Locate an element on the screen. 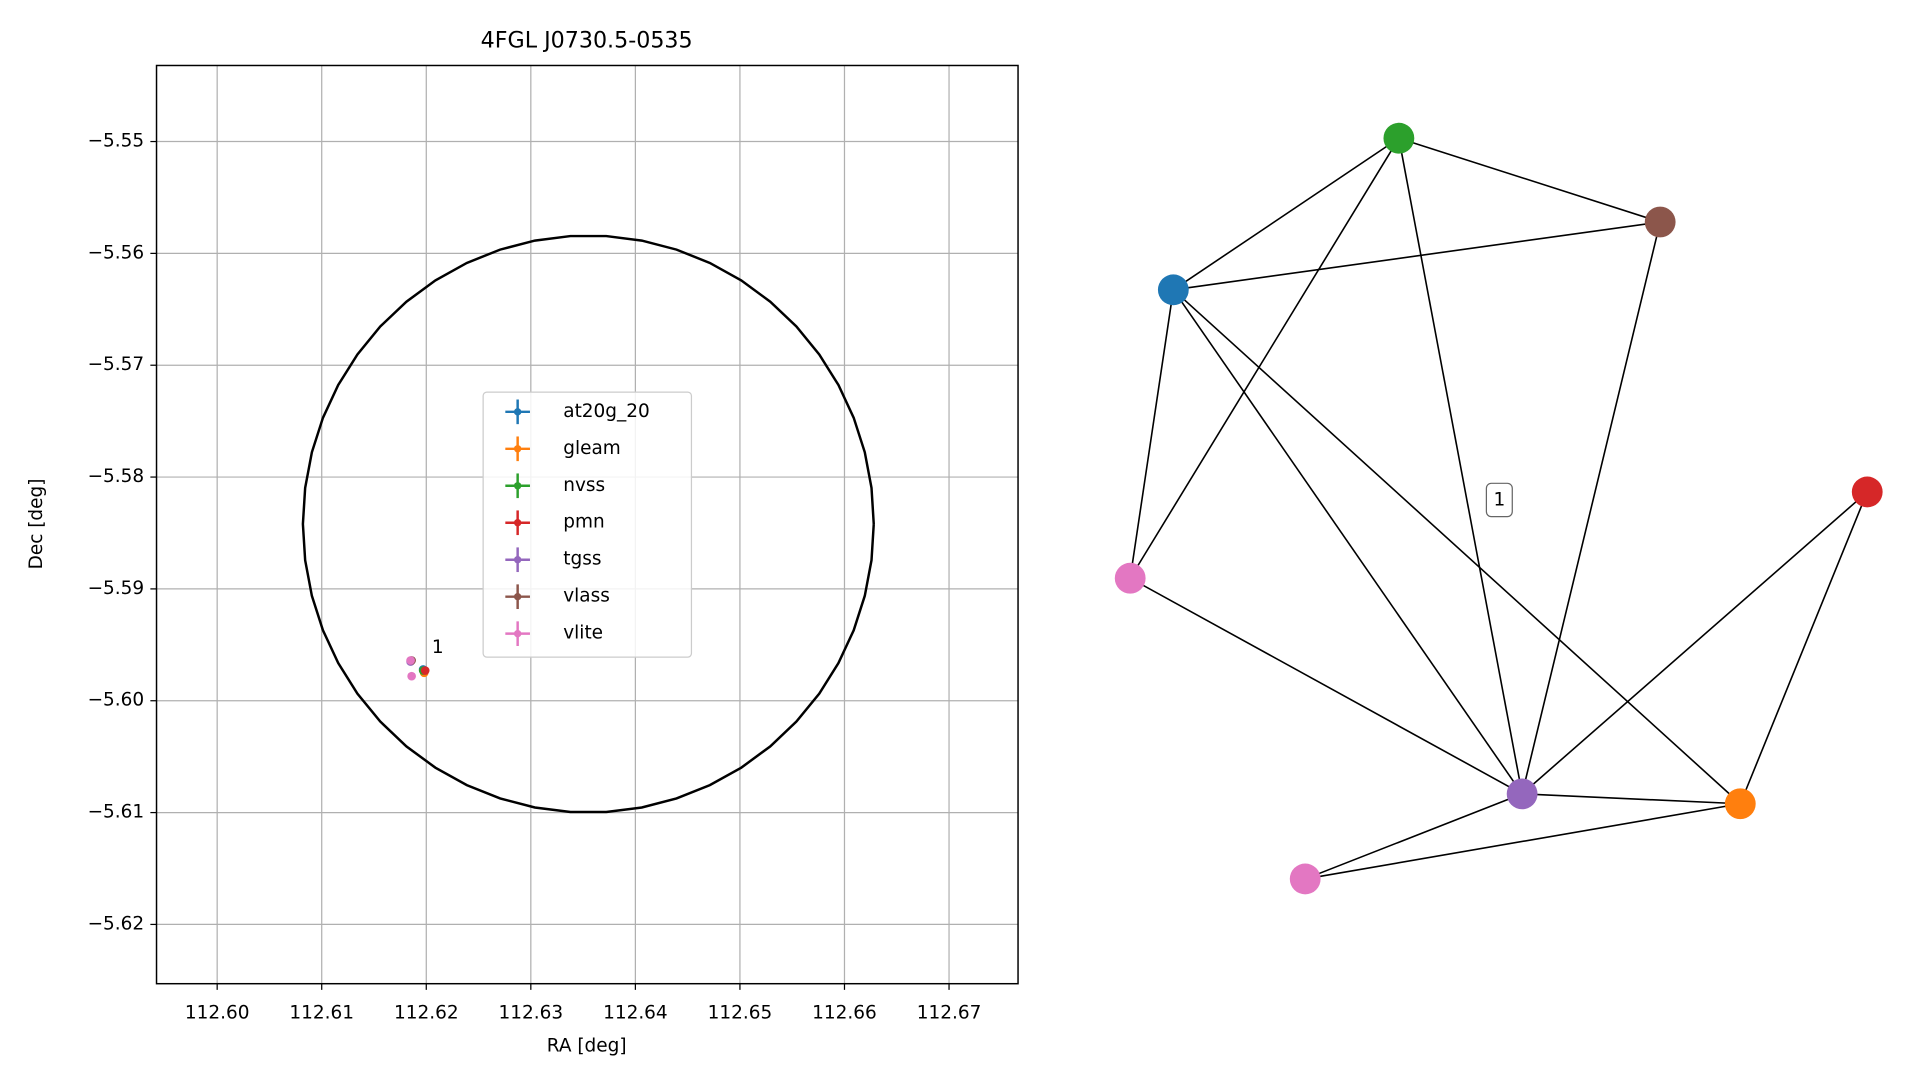  x-tick-label: 112.63 is located at coordinates (531, 1012).